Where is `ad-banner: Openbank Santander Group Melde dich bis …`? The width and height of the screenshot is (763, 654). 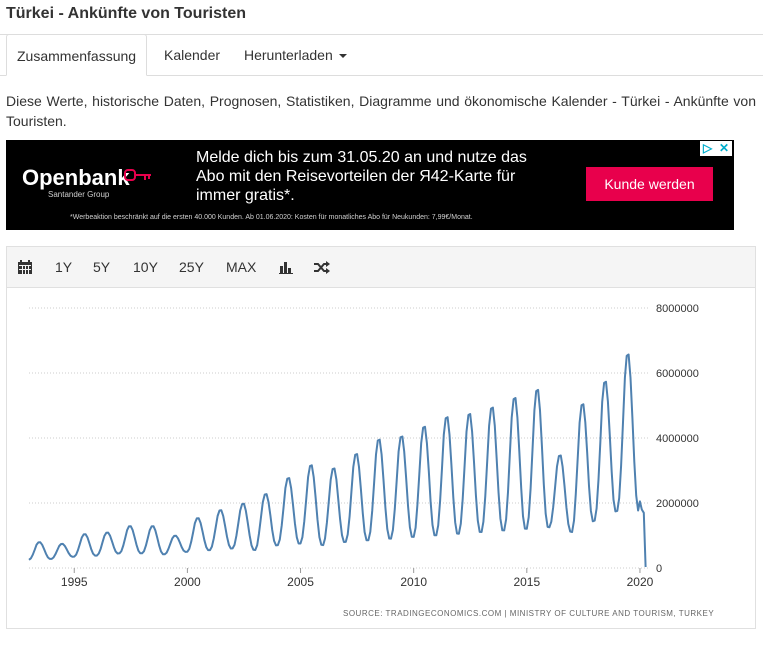 ad-banner: Openbank Santander Group Melde dich bis … is located at coordinates (370, 185).